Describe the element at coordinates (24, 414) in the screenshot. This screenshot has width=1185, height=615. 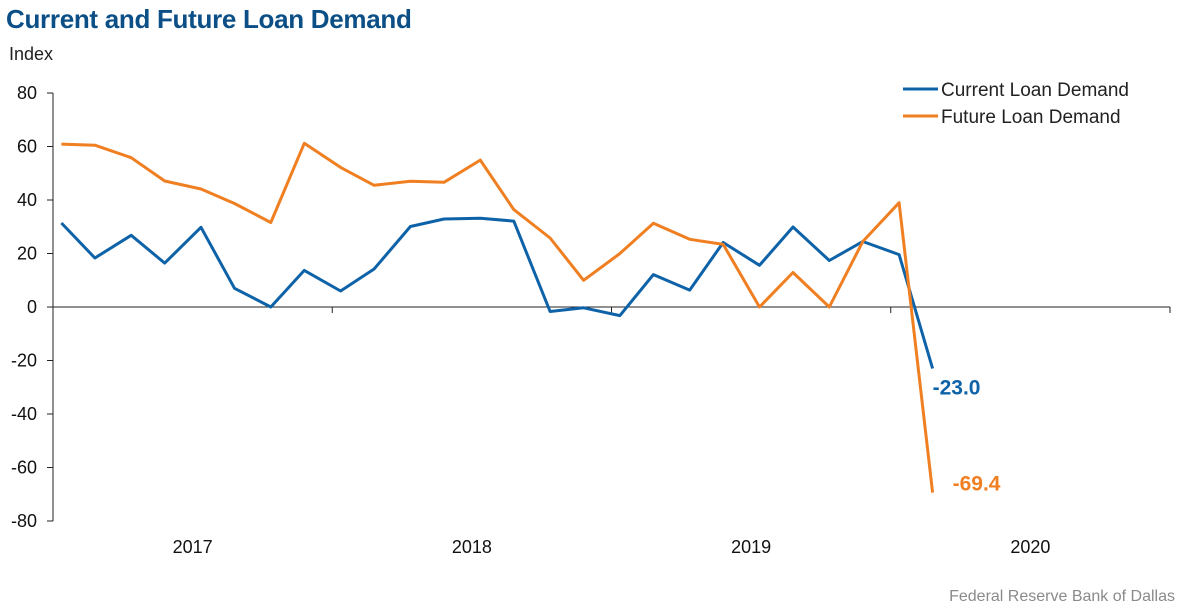
I see `y-tick-label: -40` at that location.